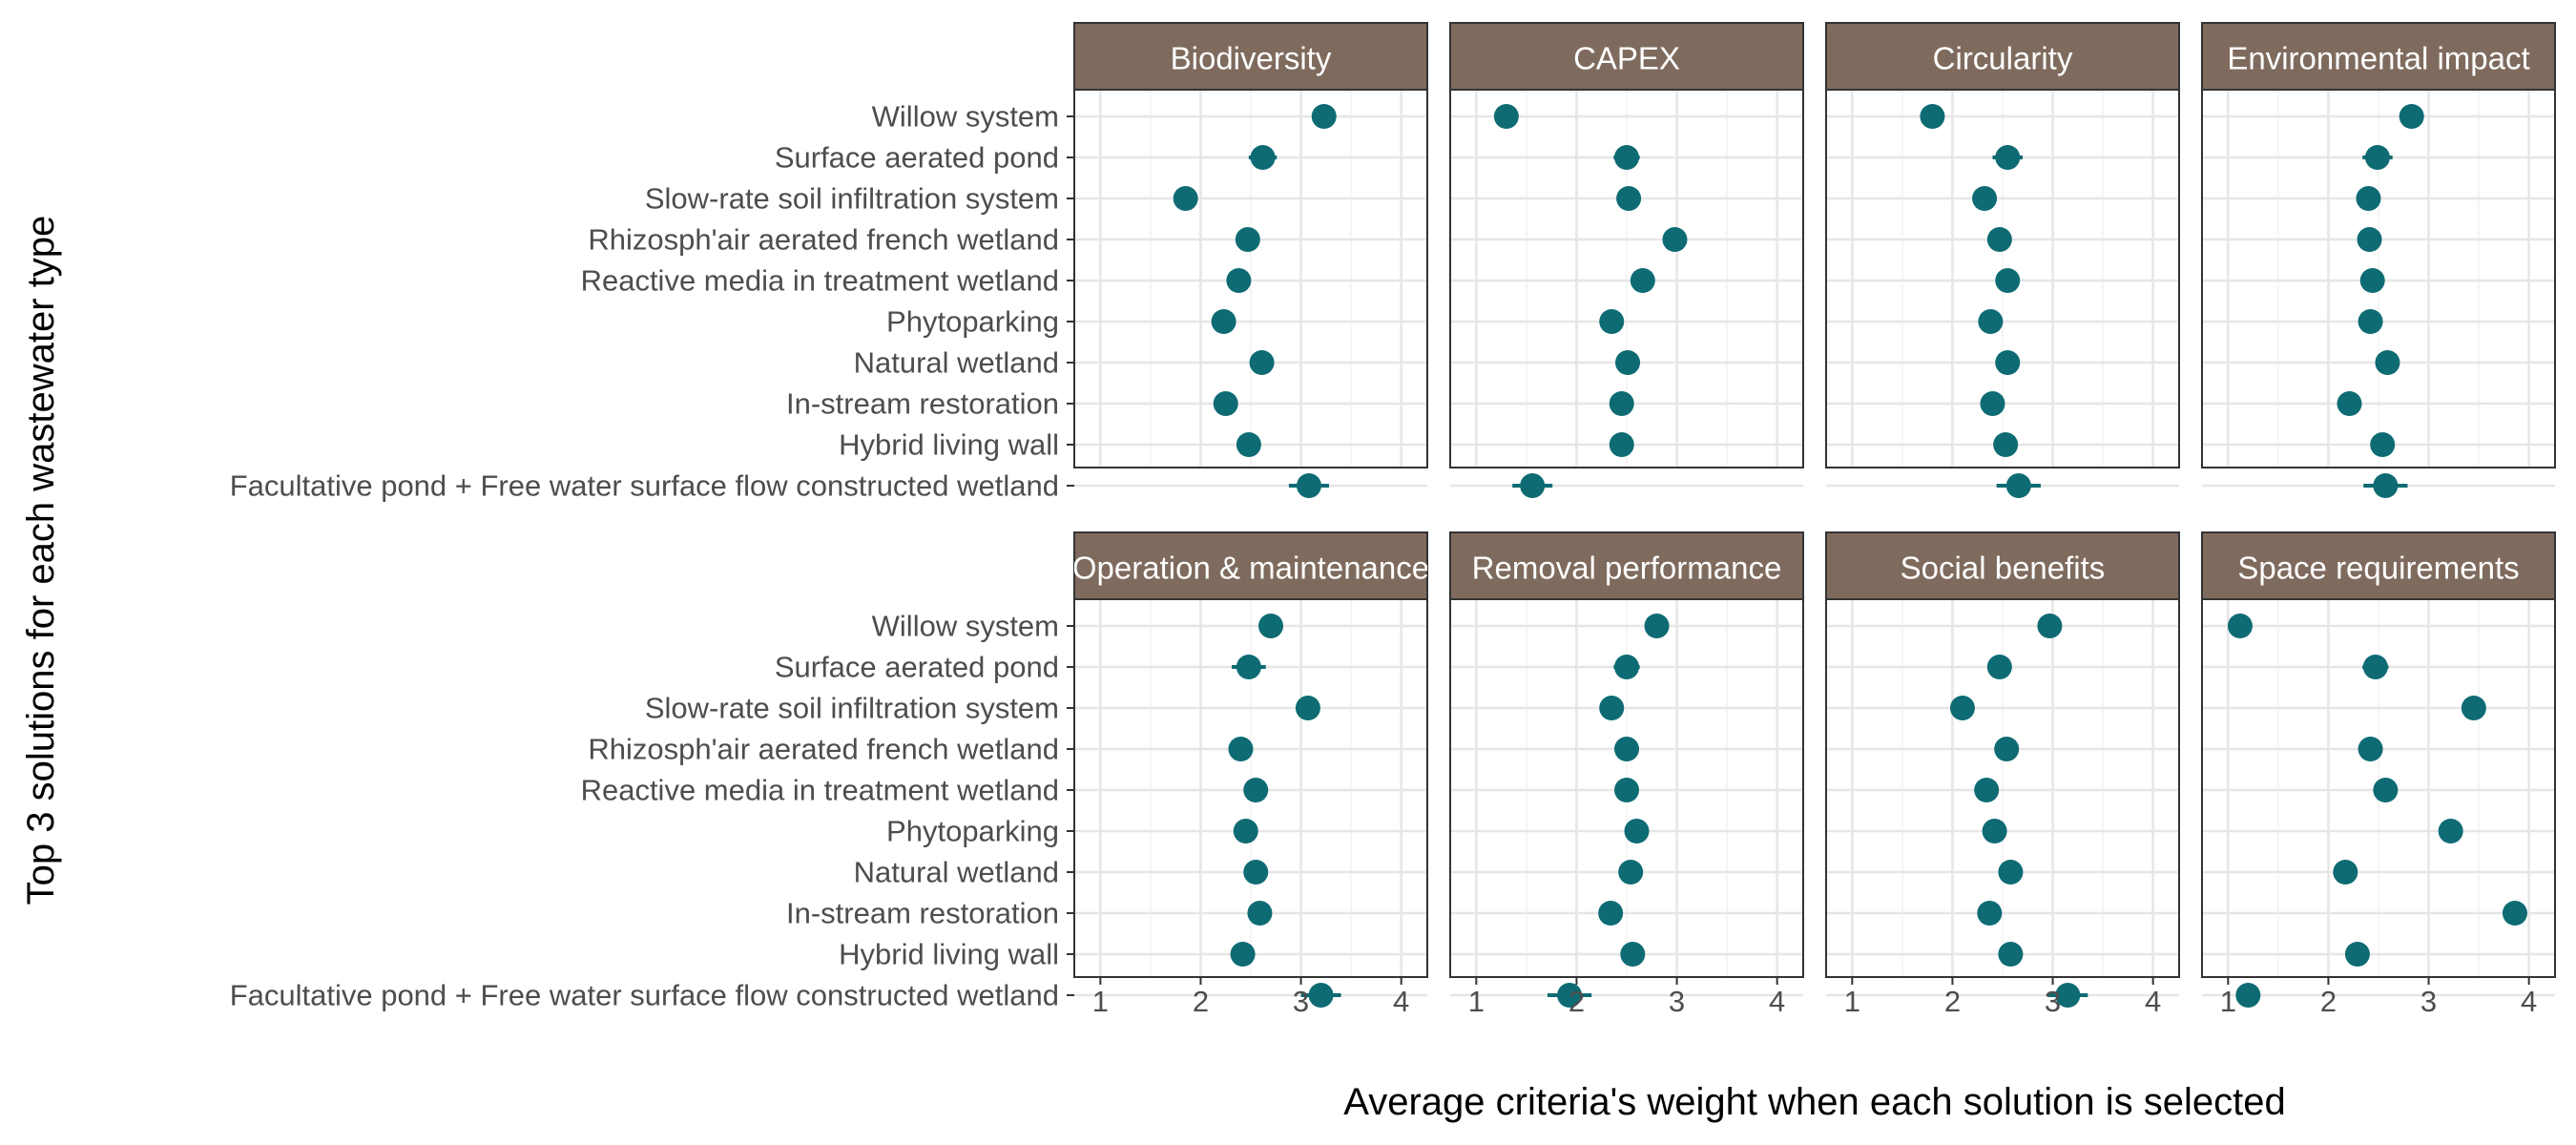 This screenshot has height=1145, width=2576. What do you see at coordinates (1533, 485) in the screenshot?
I see `data-point-facultative-pond-free-water-surface-flow-constructed-wetland` at bounding box center [1533, 485].